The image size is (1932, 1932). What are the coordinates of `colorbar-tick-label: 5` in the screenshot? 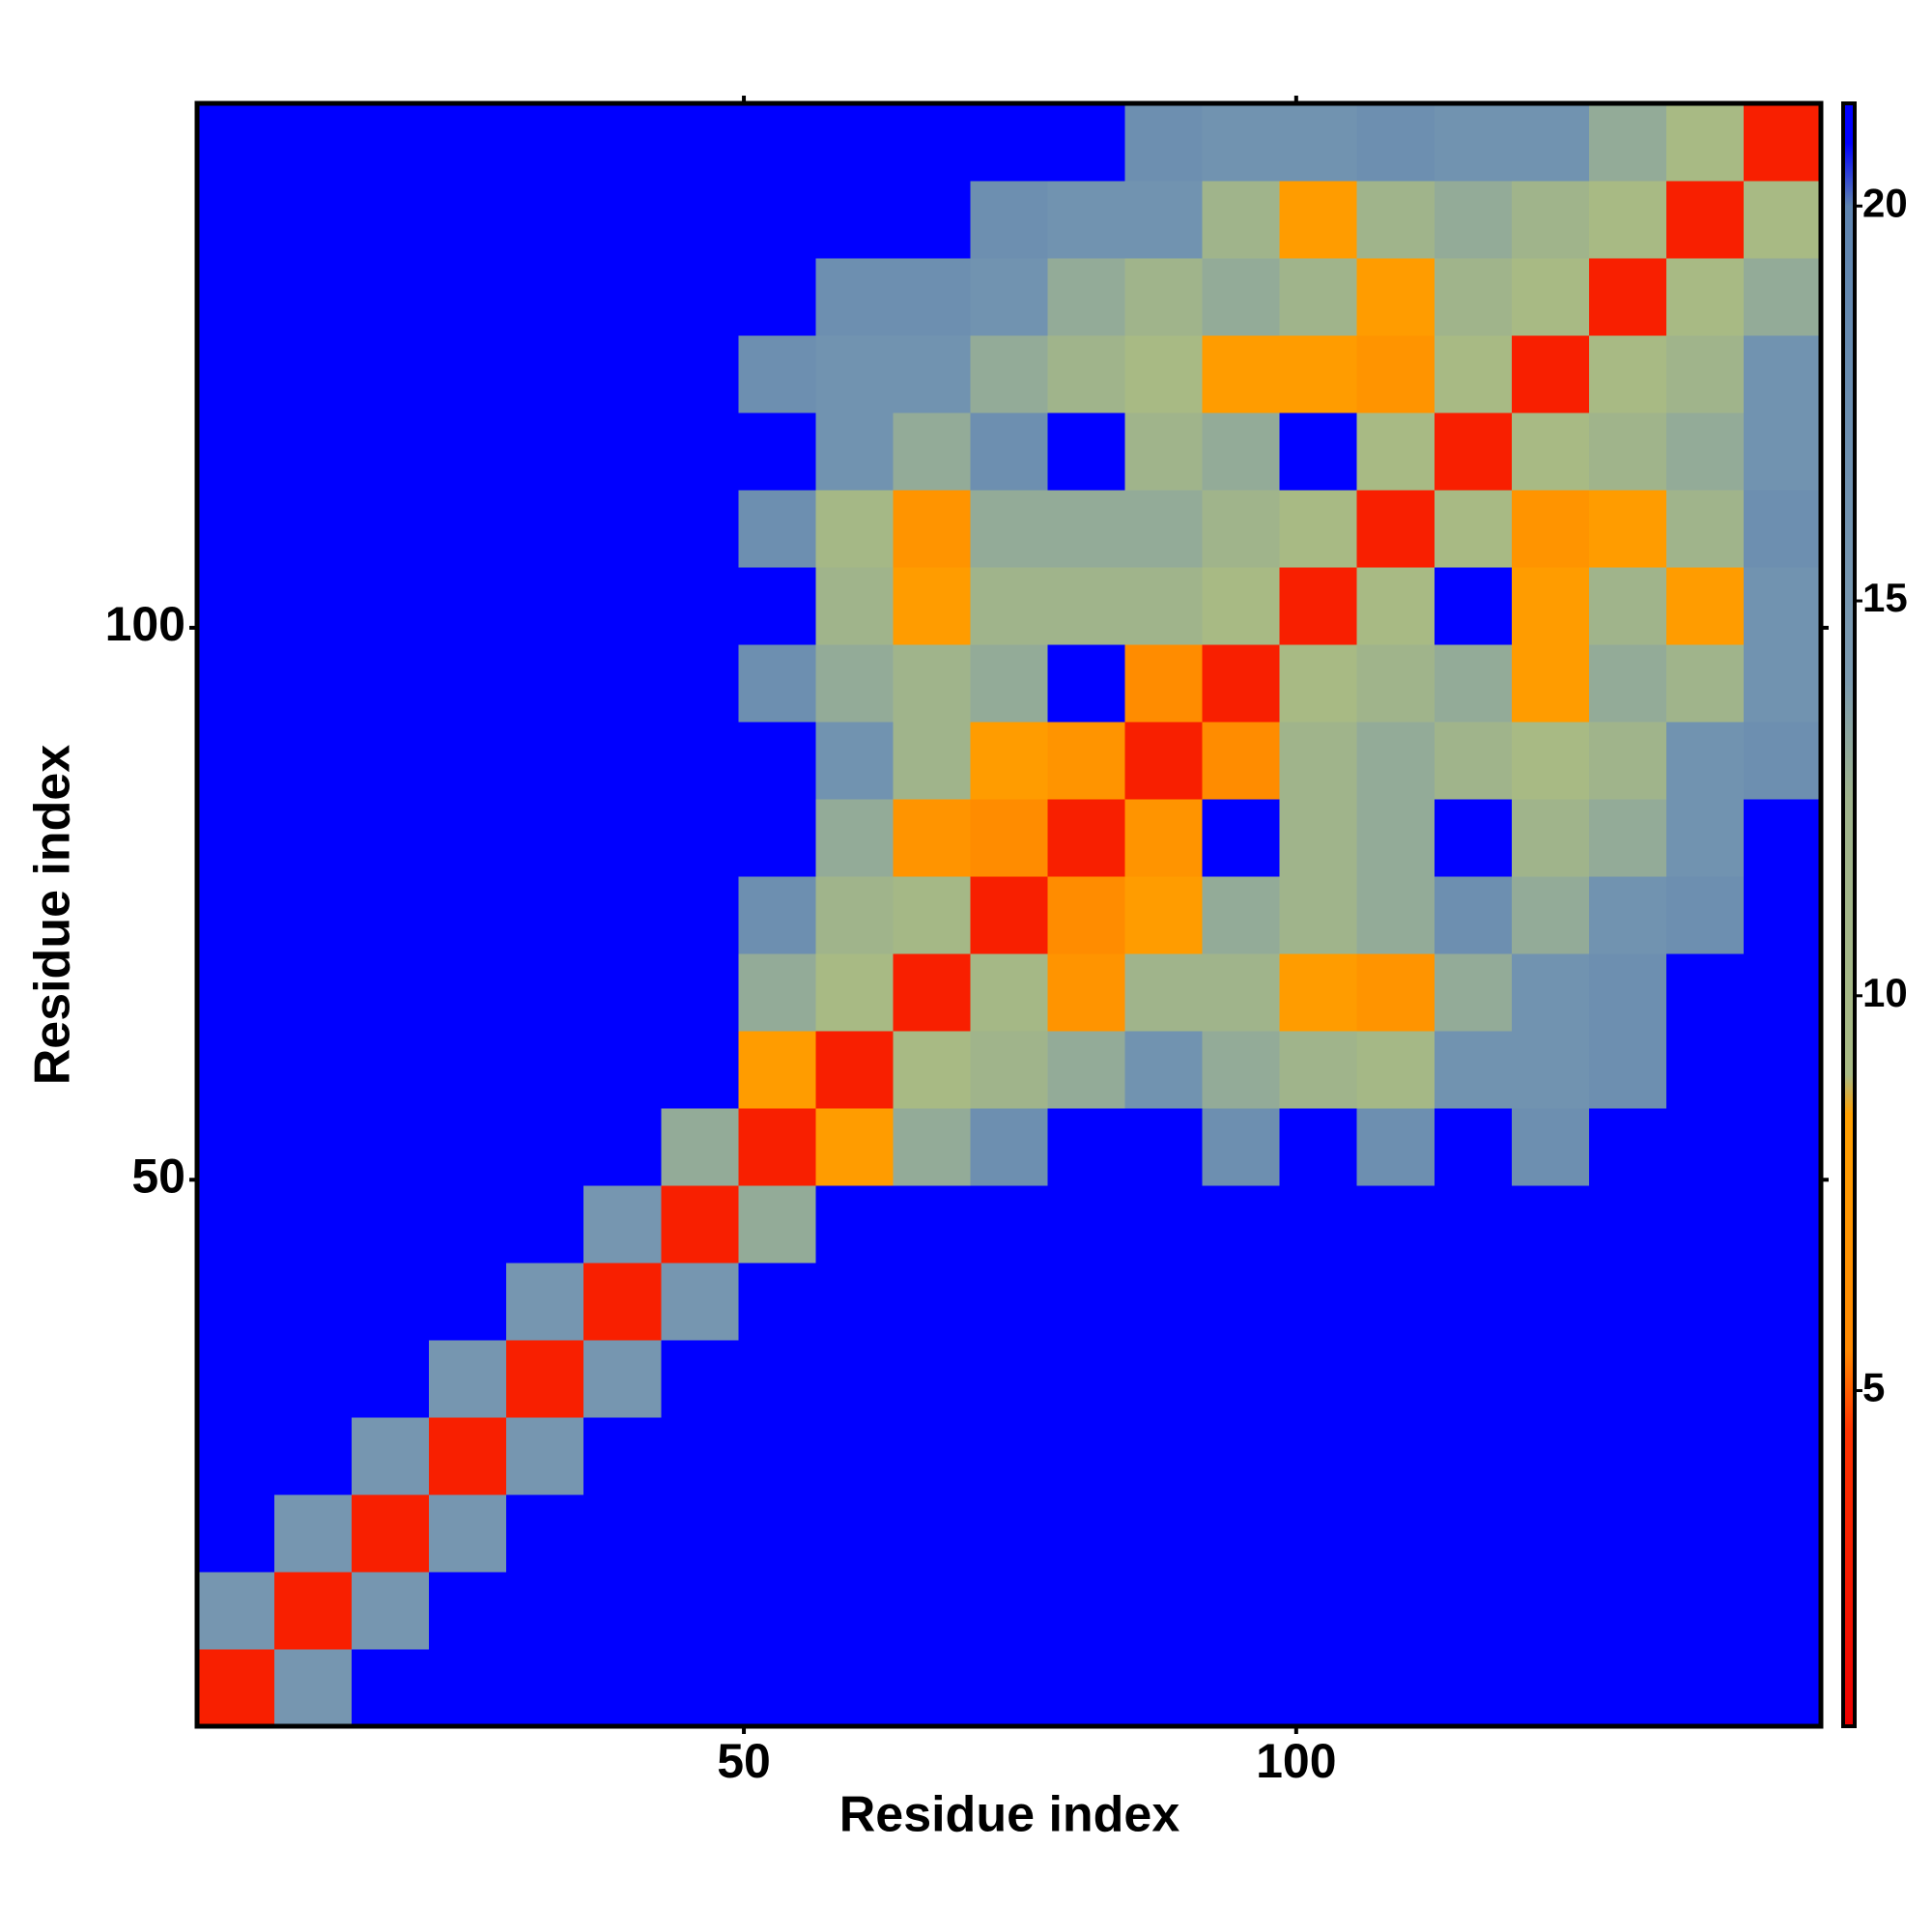 It's located at (1873, 1387).